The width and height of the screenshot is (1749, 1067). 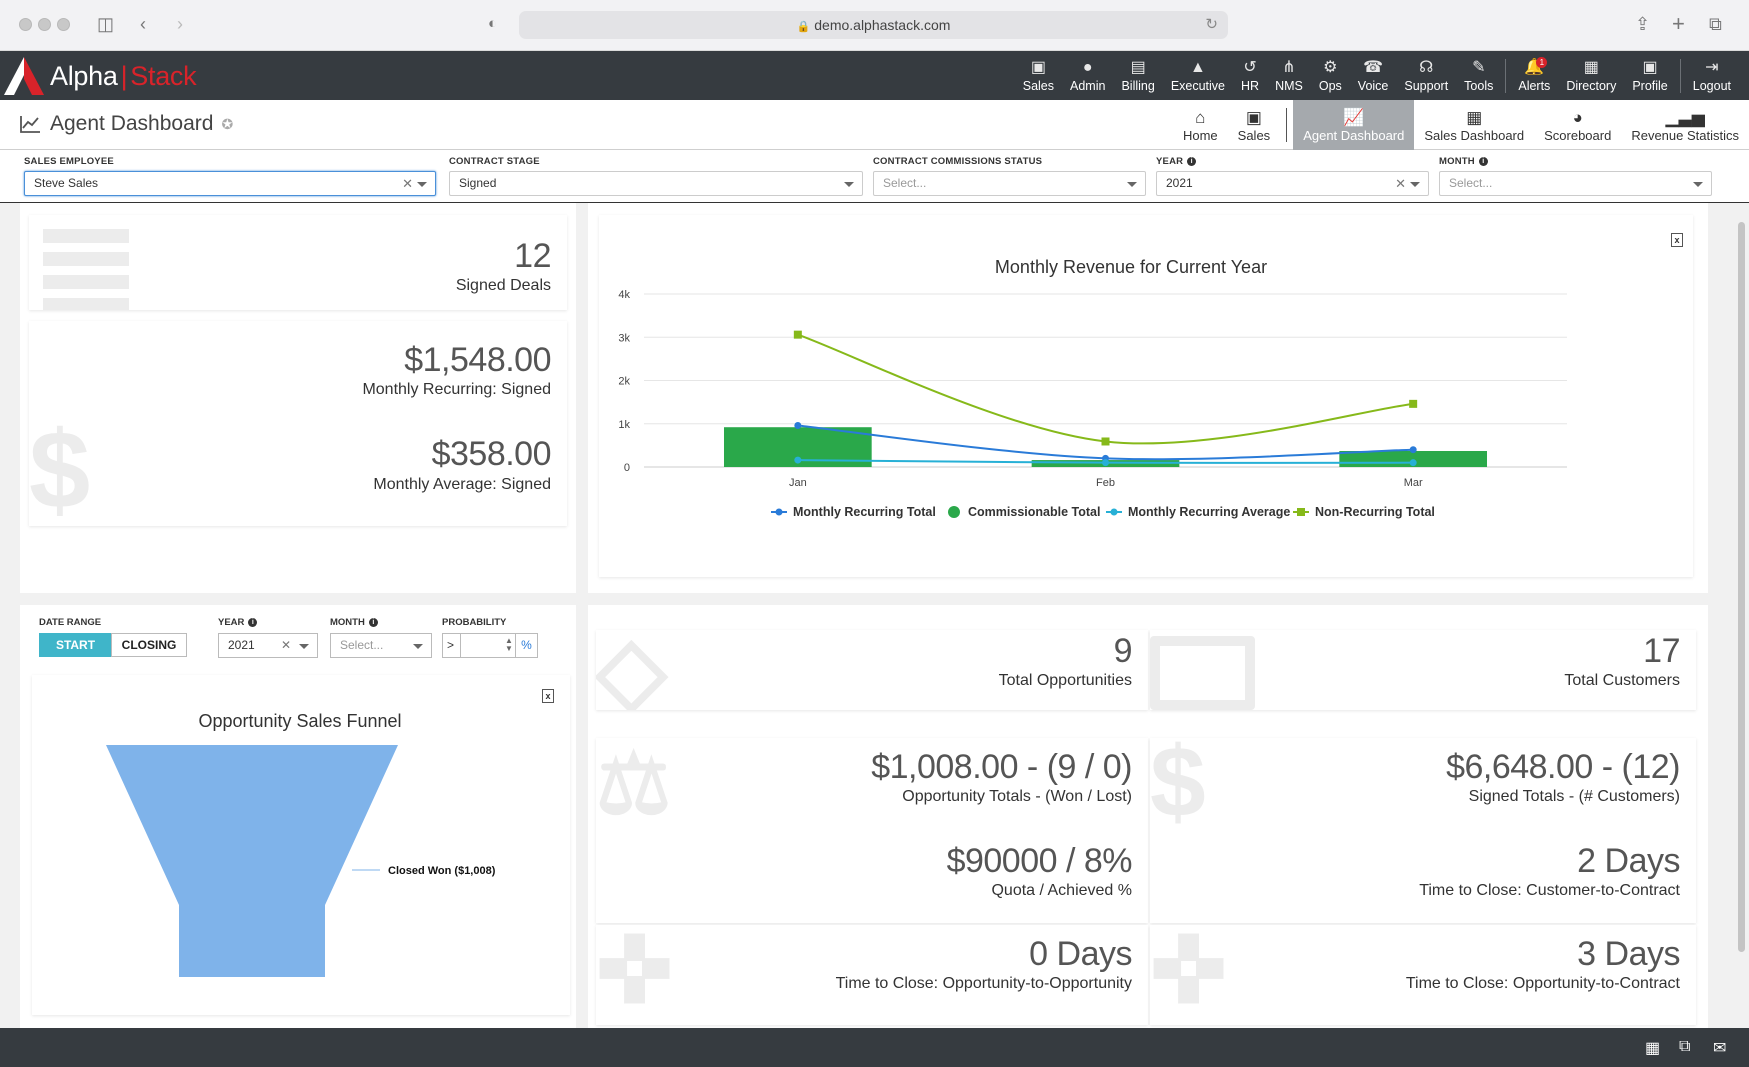 What do you see at coordinates (241, 645) in the screenshot?
I see `funnel-year-value: 2021` at bounding box center [241, 645].